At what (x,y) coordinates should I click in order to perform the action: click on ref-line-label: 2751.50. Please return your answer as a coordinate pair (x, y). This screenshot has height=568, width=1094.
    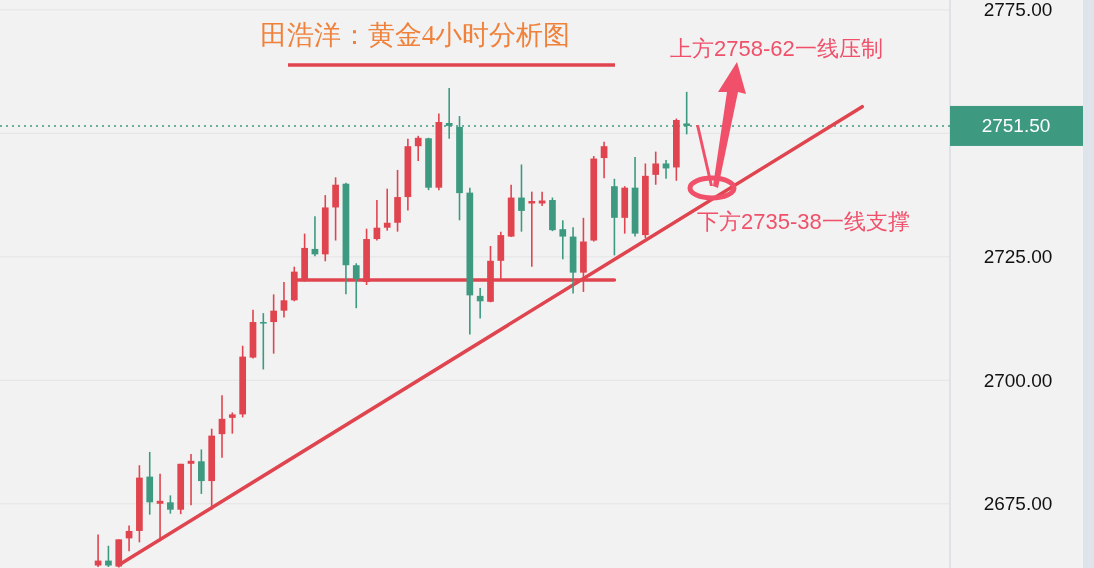
    Looking at the image, I should click on (1016, 126).